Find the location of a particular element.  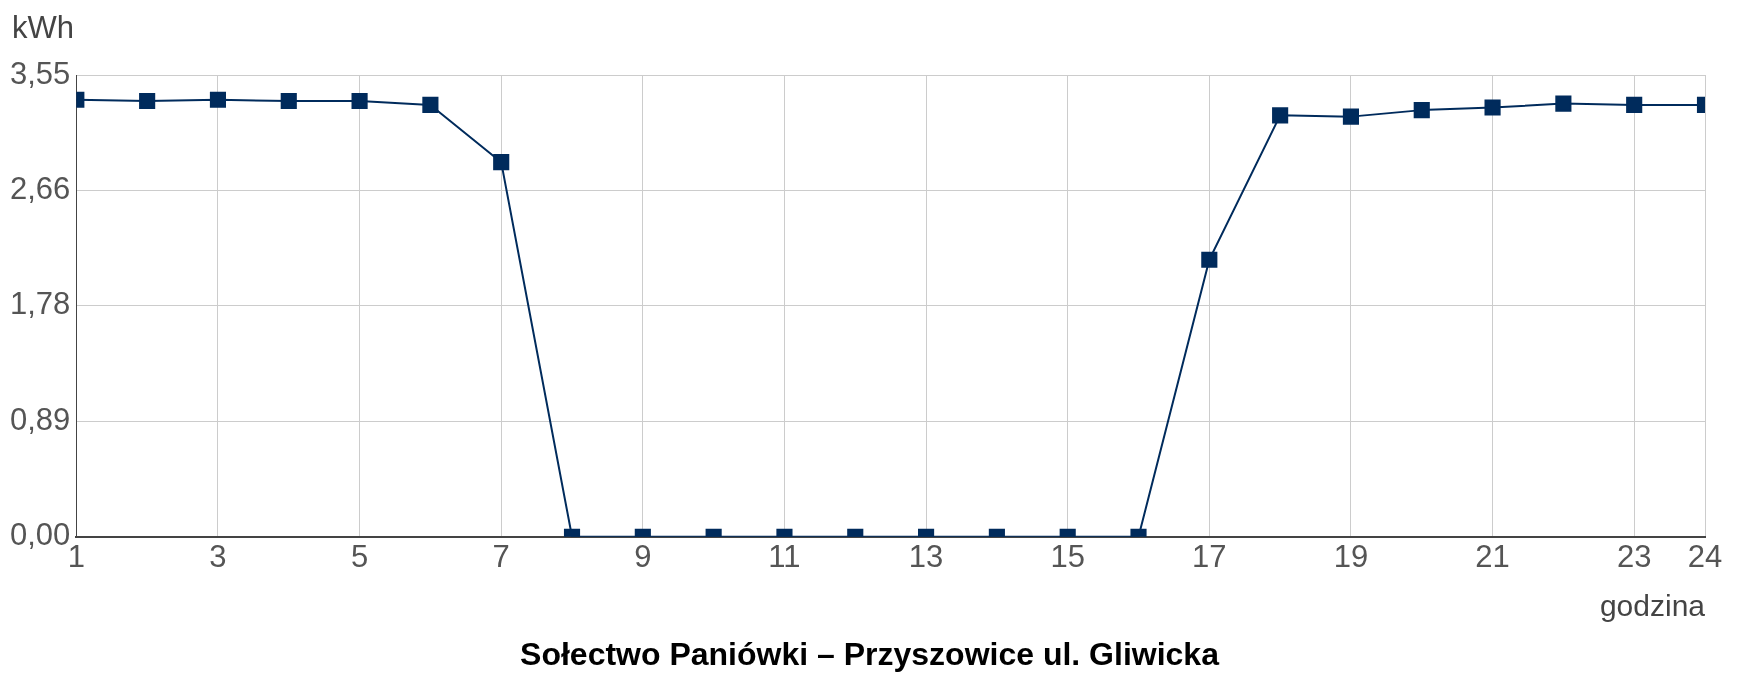

x-tick-label: 13 is located at coordinates (926, 556).